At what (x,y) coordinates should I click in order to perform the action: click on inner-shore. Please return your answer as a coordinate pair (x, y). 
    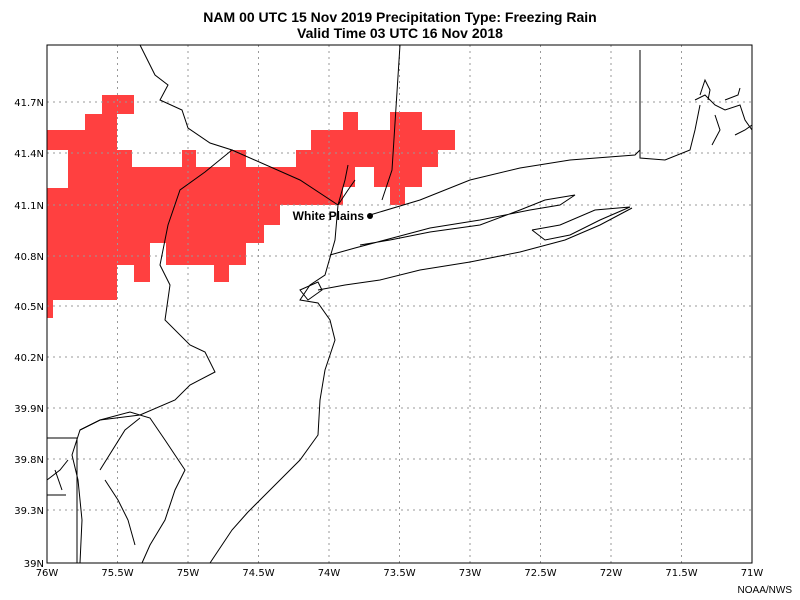
    Looking at the image, I should click on (120, 481).